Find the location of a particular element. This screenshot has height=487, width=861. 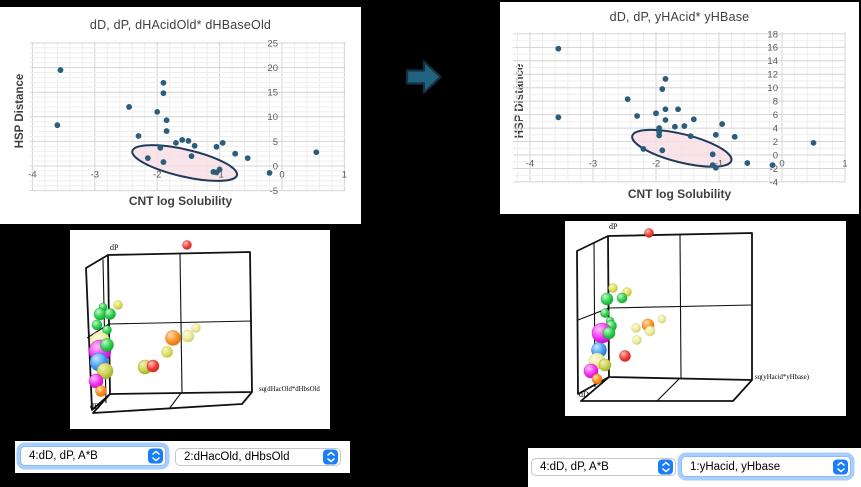

y-tick-label: 20 is located at coordinates (272, 68).